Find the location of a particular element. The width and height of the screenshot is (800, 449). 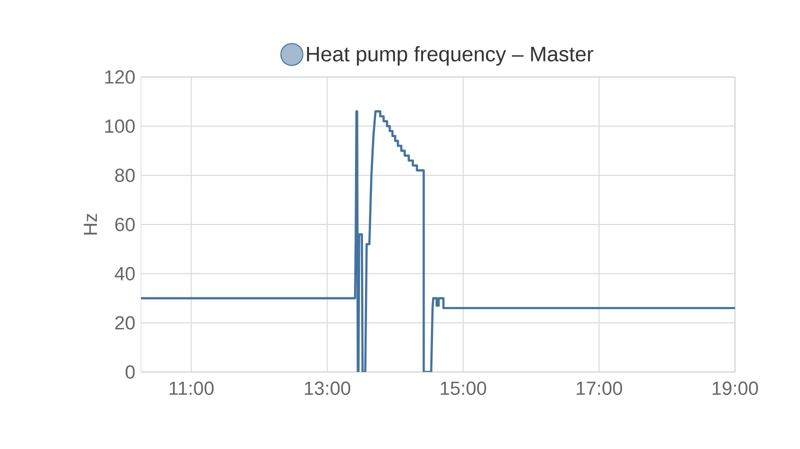

x-tick-label: 15:00 is located at coordinates (463, 388).